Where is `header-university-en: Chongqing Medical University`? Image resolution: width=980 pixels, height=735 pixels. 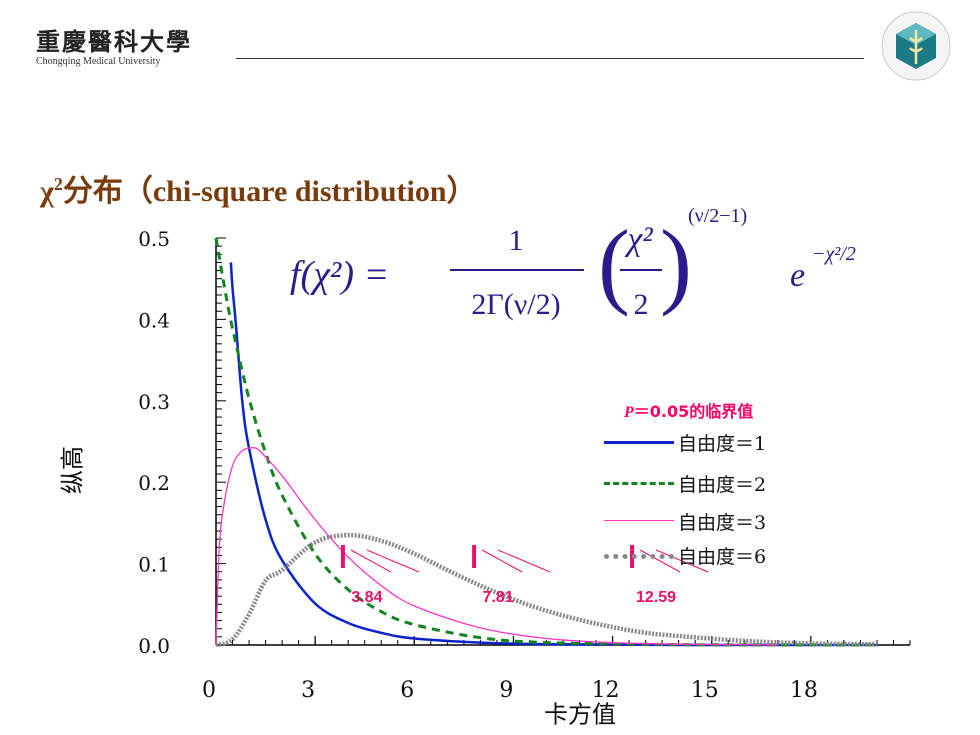
header-university-en: Chongqing Medical University is located at coordinates (98, 61).